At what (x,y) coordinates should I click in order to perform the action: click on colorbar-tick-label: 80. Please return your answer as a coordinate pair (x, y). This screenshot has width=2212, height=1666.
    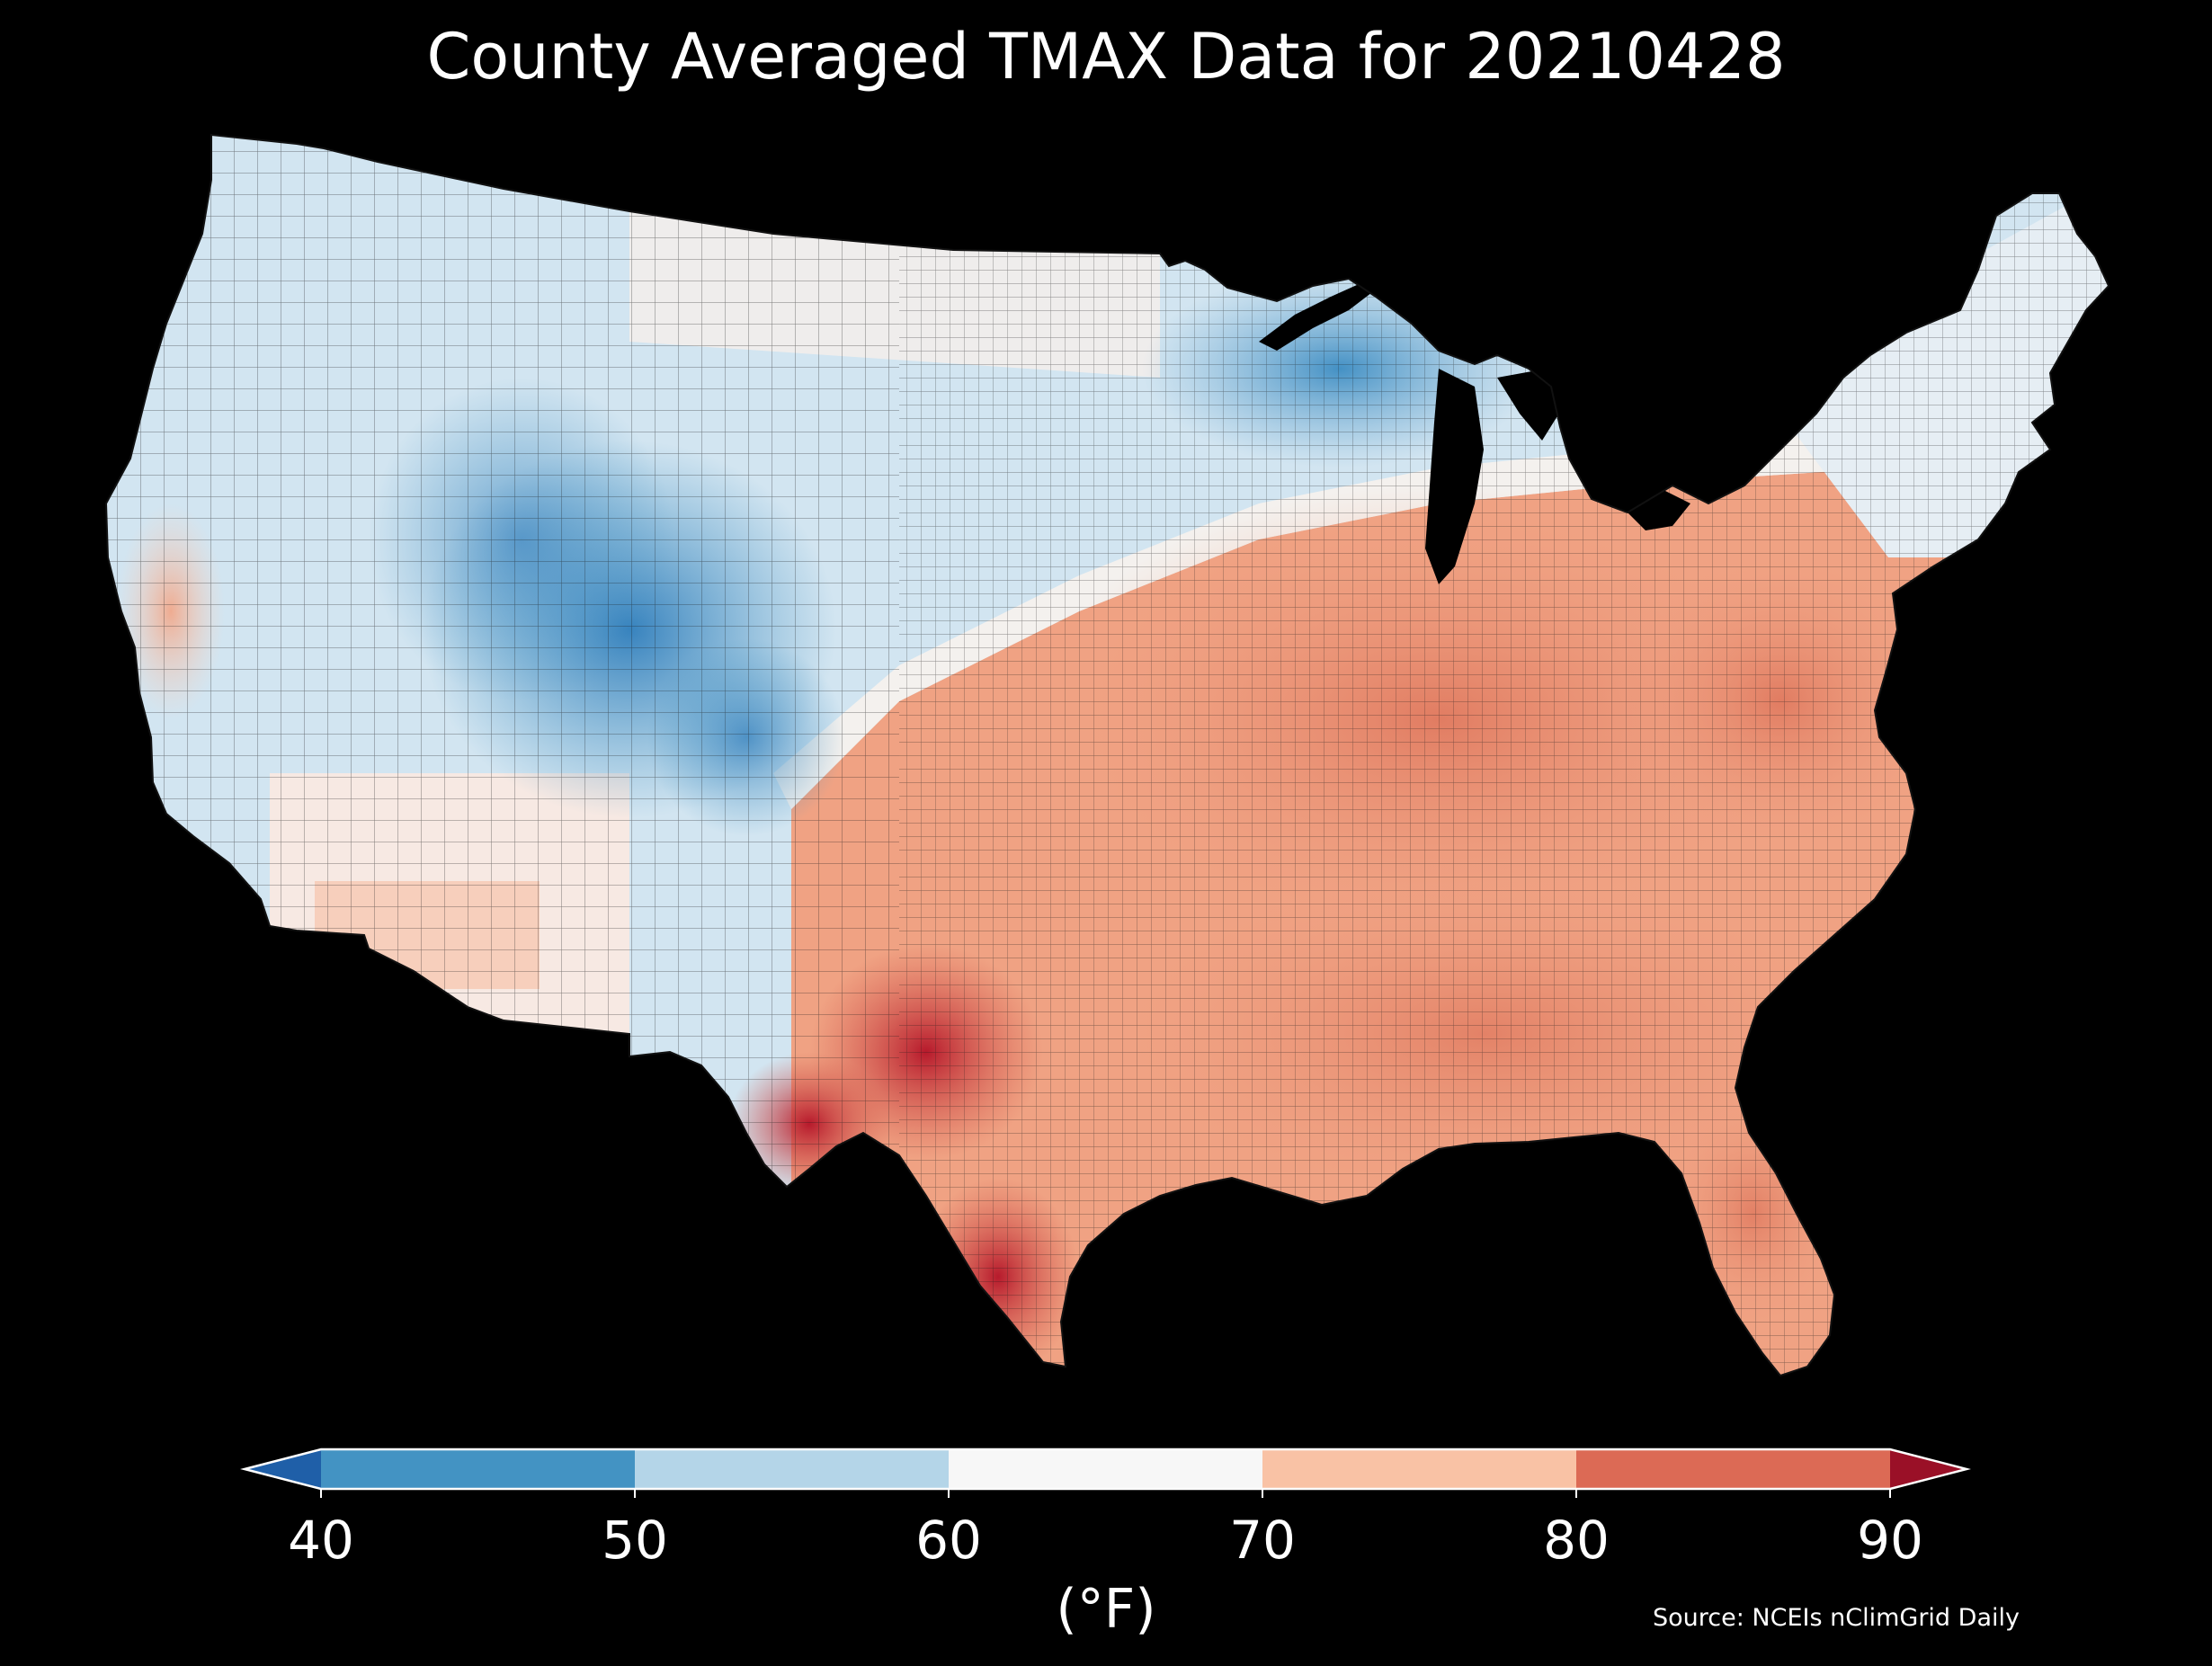
    Looking at the image, I should click on (1576, 1540).